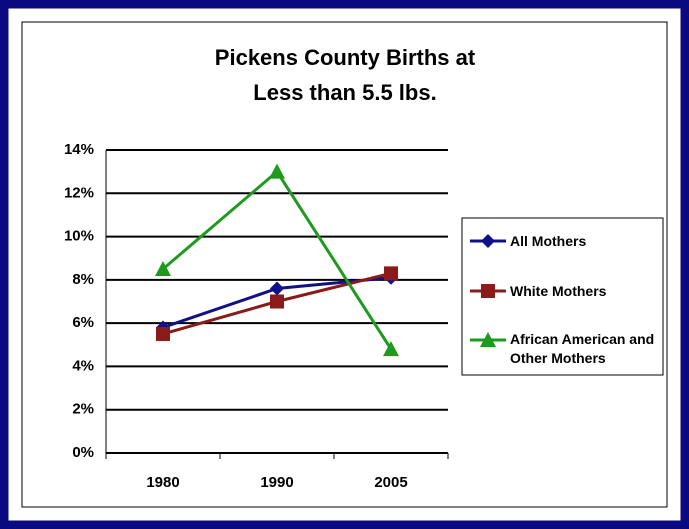  Describe the element at coordinates (390, 482) in the screenshot. I see `x-tick-label: 2005` at that location.